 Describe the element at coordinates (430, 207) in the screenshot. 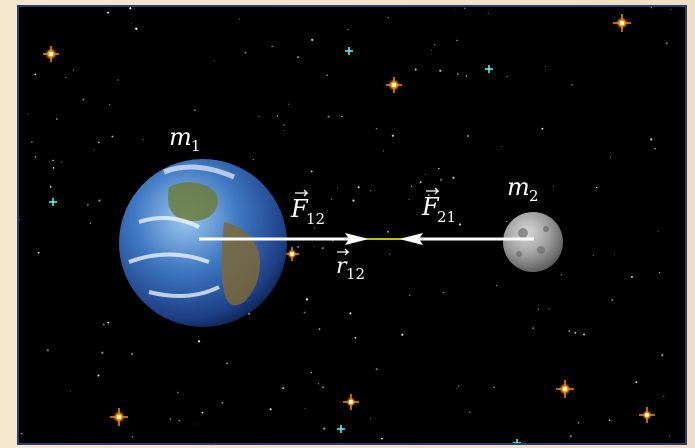

I see `svg-text: F` at that location.